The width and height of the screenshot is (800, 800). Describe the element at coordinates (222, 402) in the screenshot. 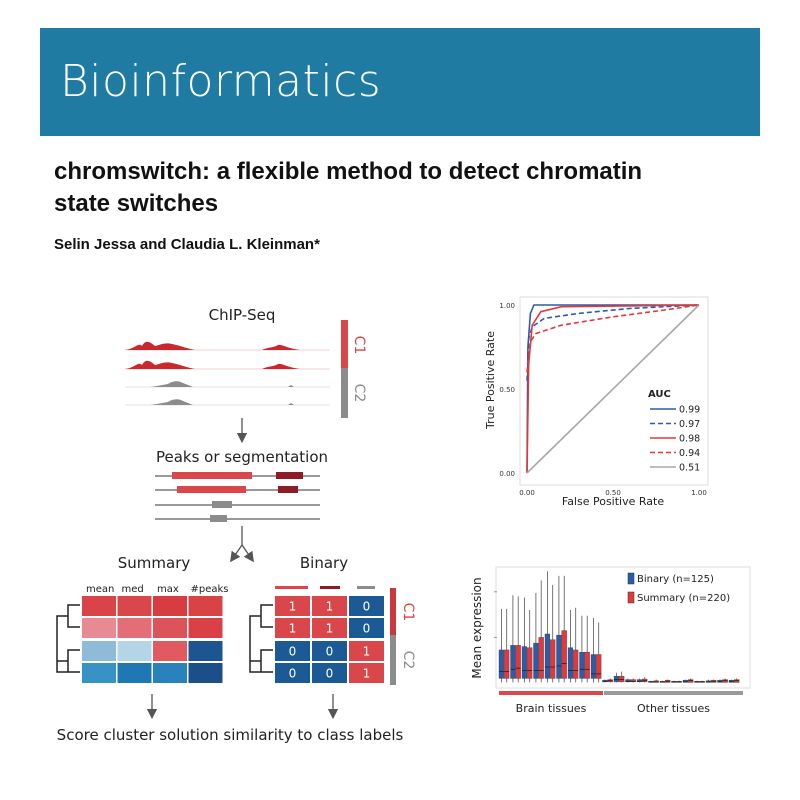

I see `class2-signal-track` at that location.